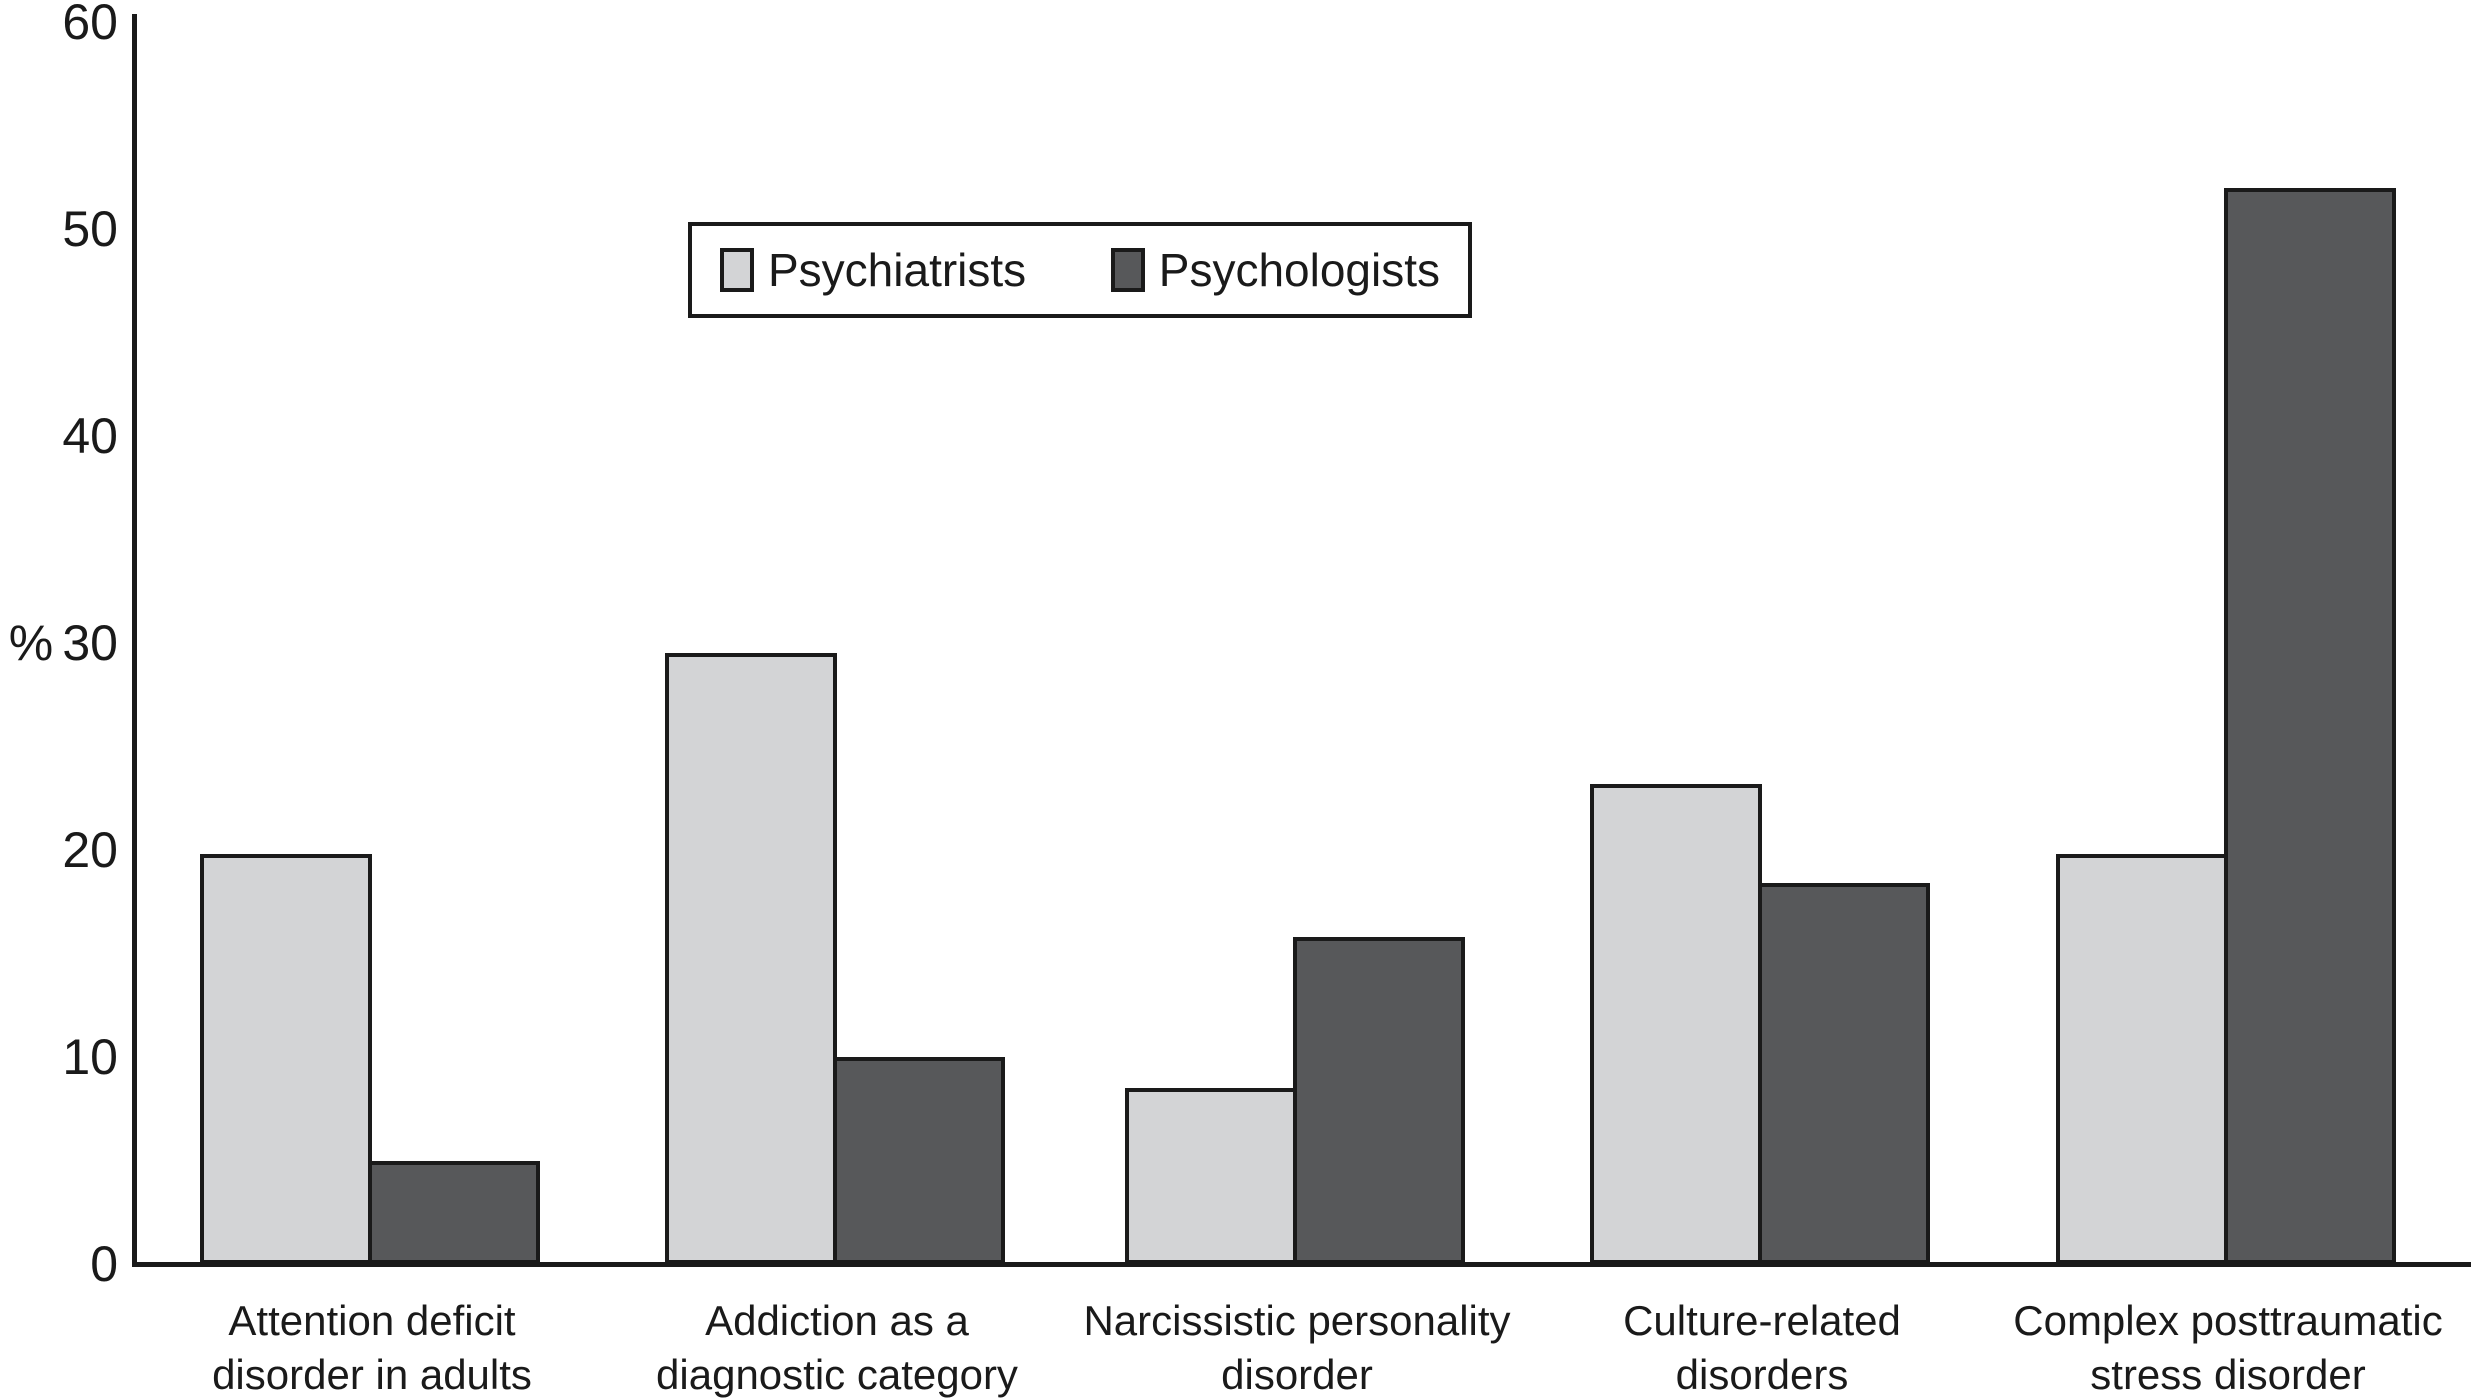 This screenshot has height=1400, width=2471. I want to click on legend-label-psychologists: Psychologists, so click(1299, 270).